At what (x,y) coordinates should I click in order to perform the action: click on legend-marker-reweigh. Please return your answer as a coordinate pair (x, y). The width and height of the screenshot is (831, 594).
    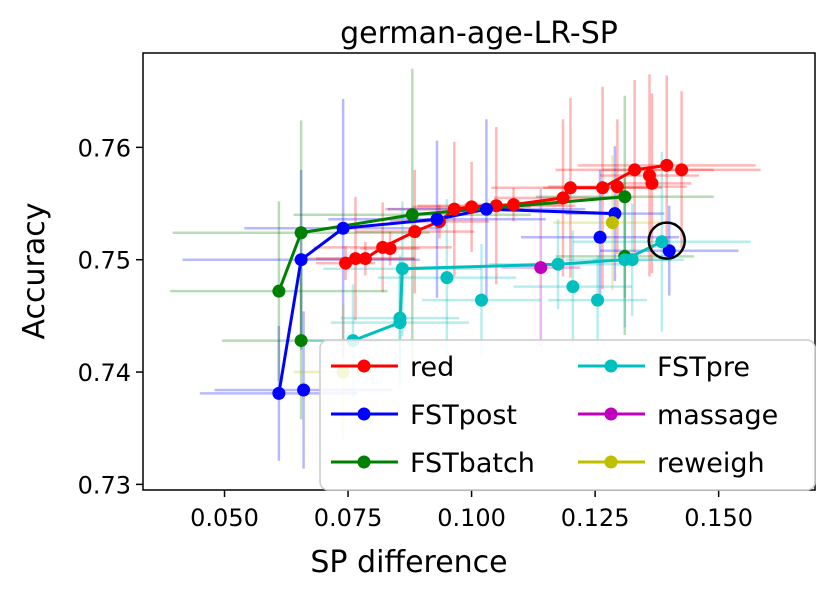
    Looking at the image, I should click on (611, 462).